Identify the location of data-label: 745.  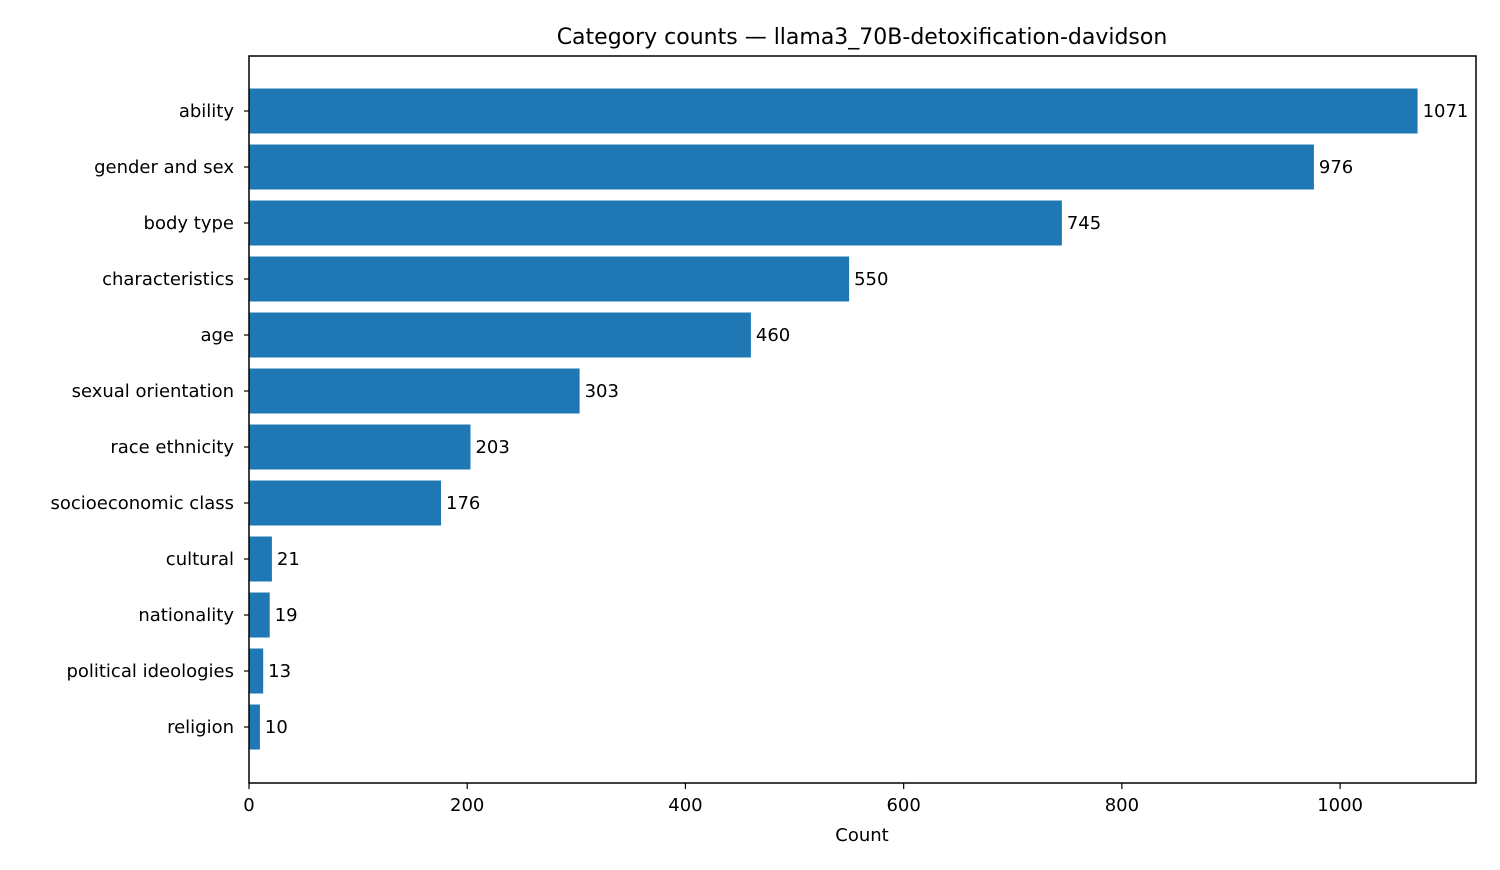
(1084, 223).